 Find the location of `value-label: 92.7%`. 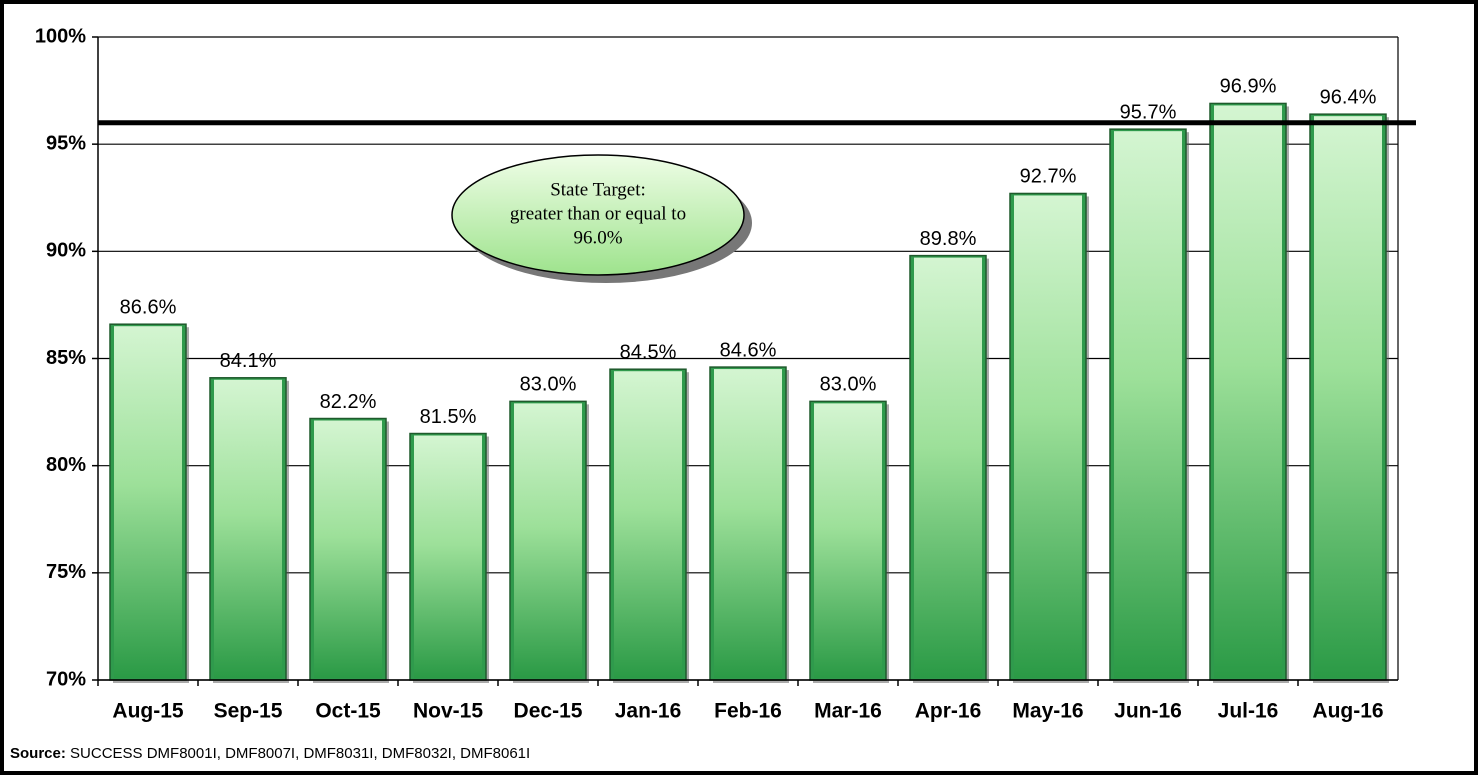

value-label: 92.7% is located at coordinates (1048, 177).